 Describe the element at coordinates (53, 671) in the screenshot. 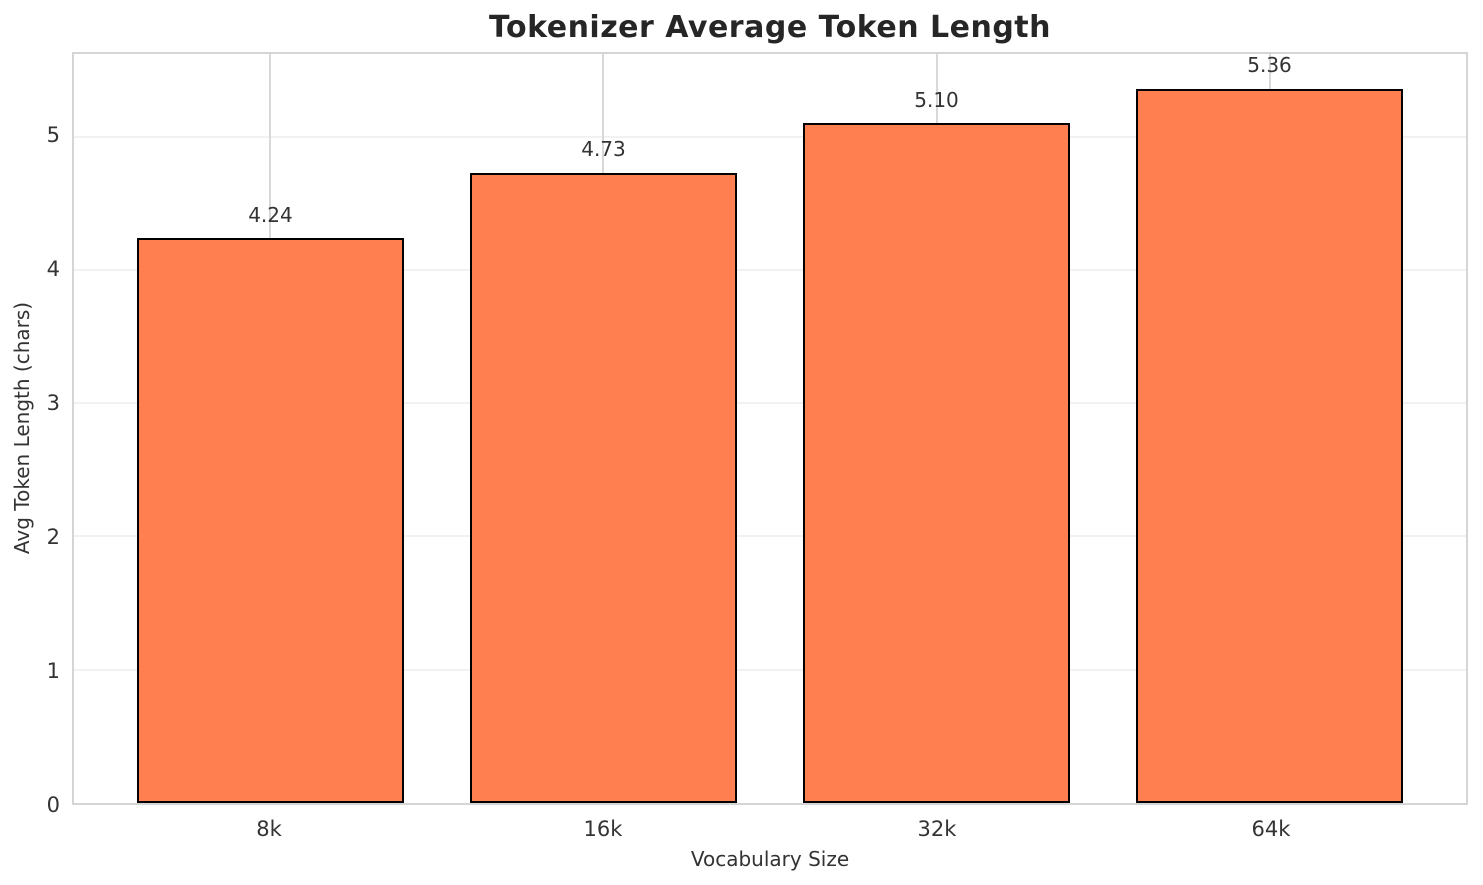

I see `y-tick-label: 1` at that location.